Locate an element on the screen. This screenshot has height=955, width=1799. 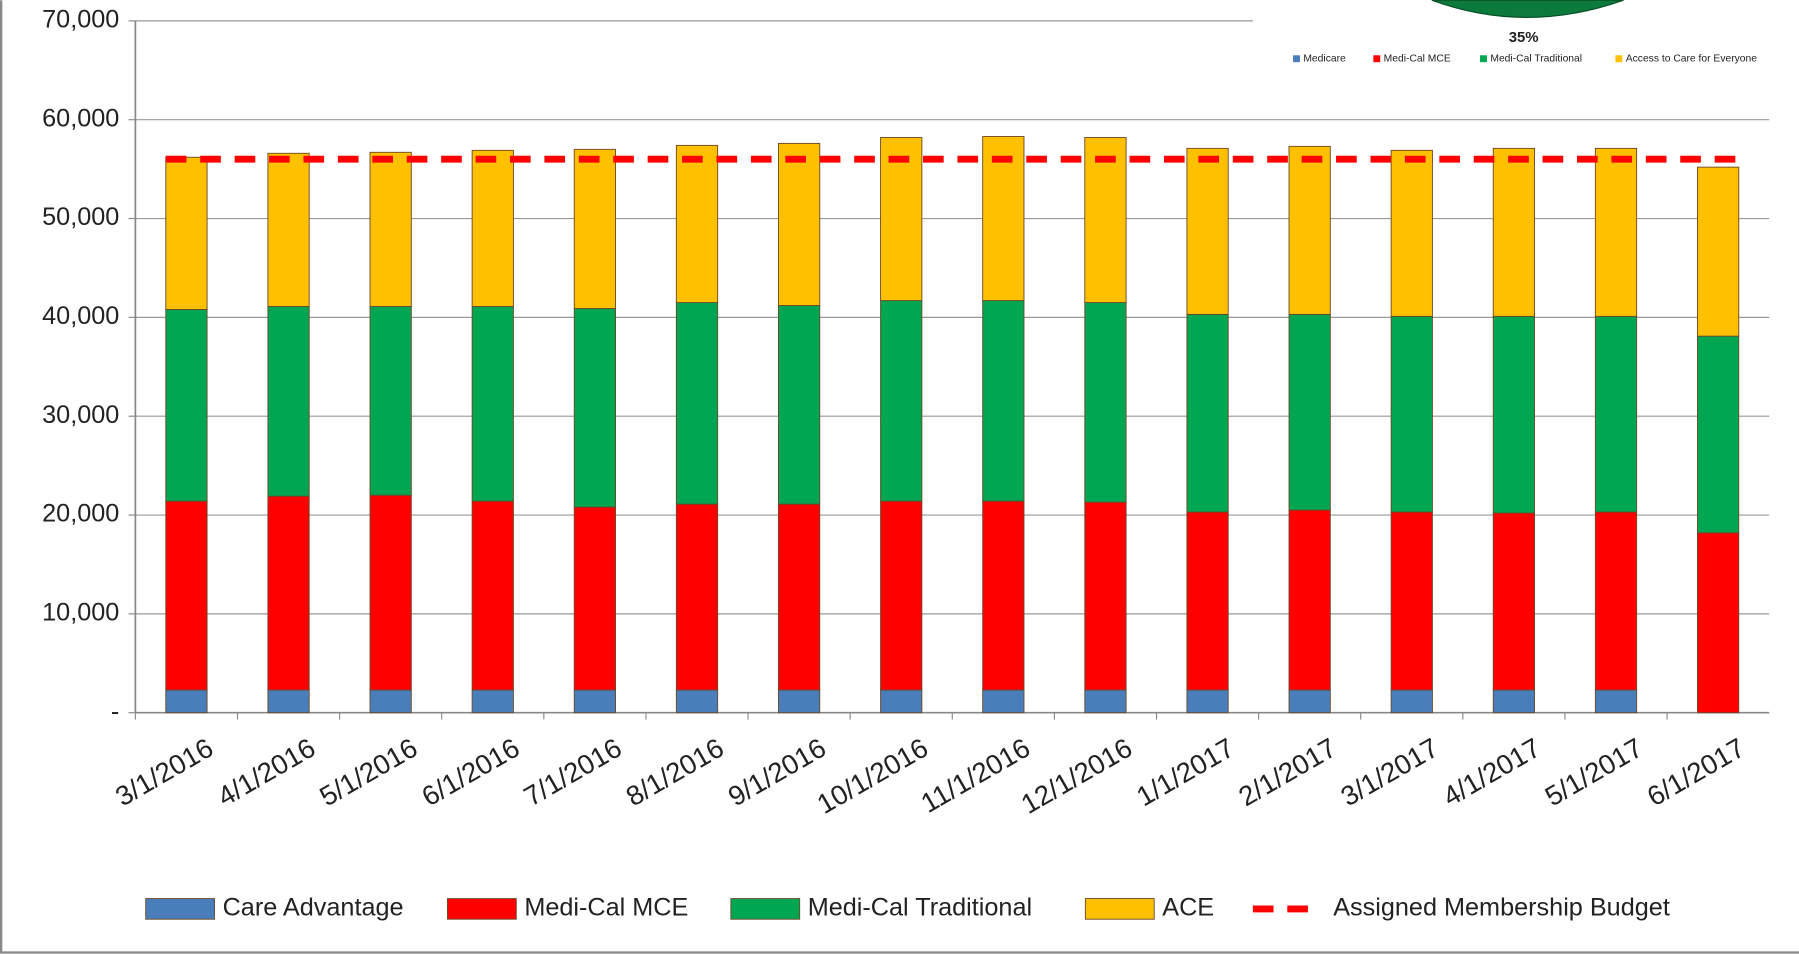
y-tick-label: 10,000 is located at coordinates (80, 613).